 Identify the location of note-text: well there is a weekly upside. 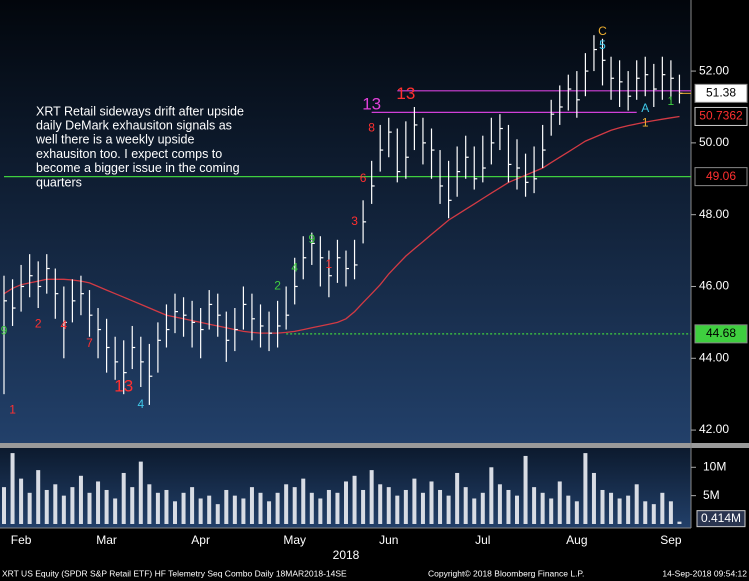
(114, 140).